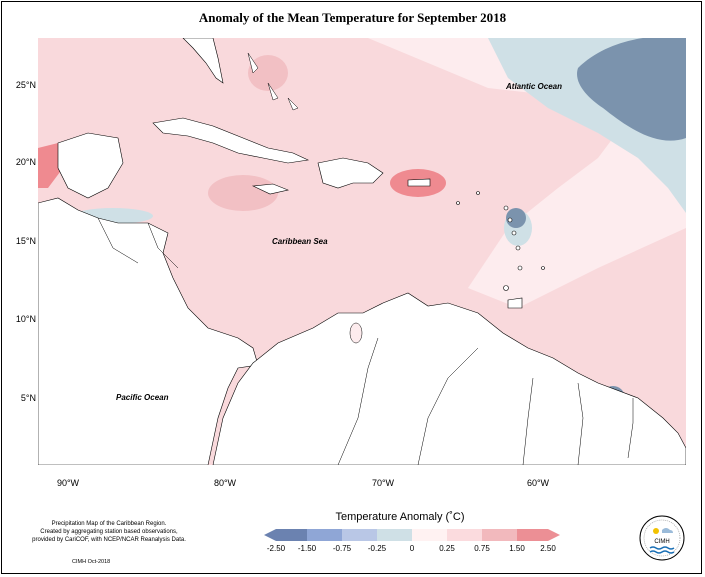 This screenshot has width=705, height=577. I want to click on place-pacific-ocean: Pacific Ocean, so click(142, 397).